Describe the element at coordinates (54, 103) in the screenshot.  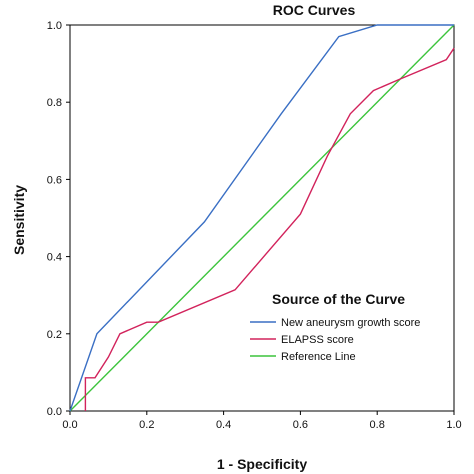
I see `y-tick-label: 0.8` at that location.